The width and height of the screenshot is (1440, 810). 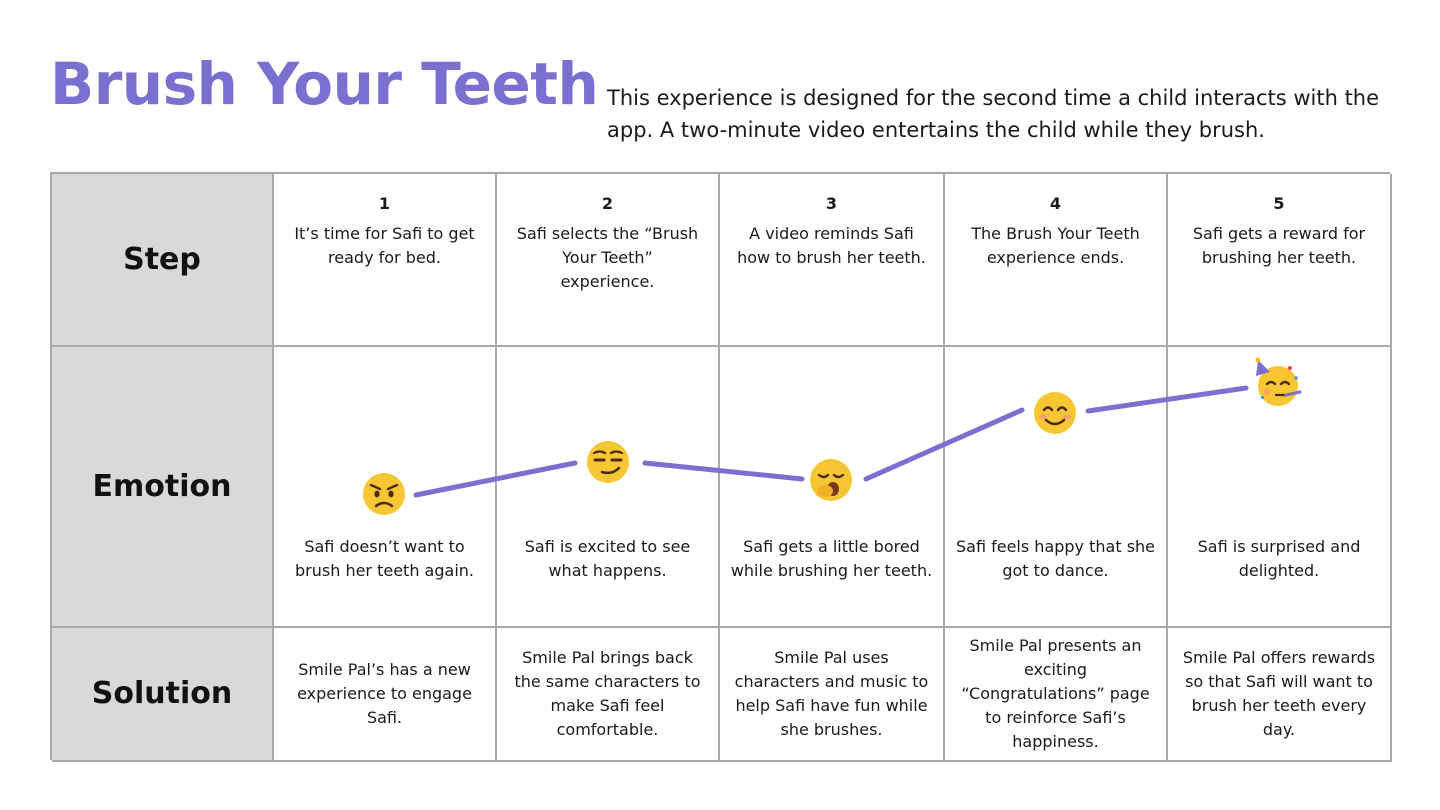 I want to click on step-number: 5, so click(x=1279, y=203).